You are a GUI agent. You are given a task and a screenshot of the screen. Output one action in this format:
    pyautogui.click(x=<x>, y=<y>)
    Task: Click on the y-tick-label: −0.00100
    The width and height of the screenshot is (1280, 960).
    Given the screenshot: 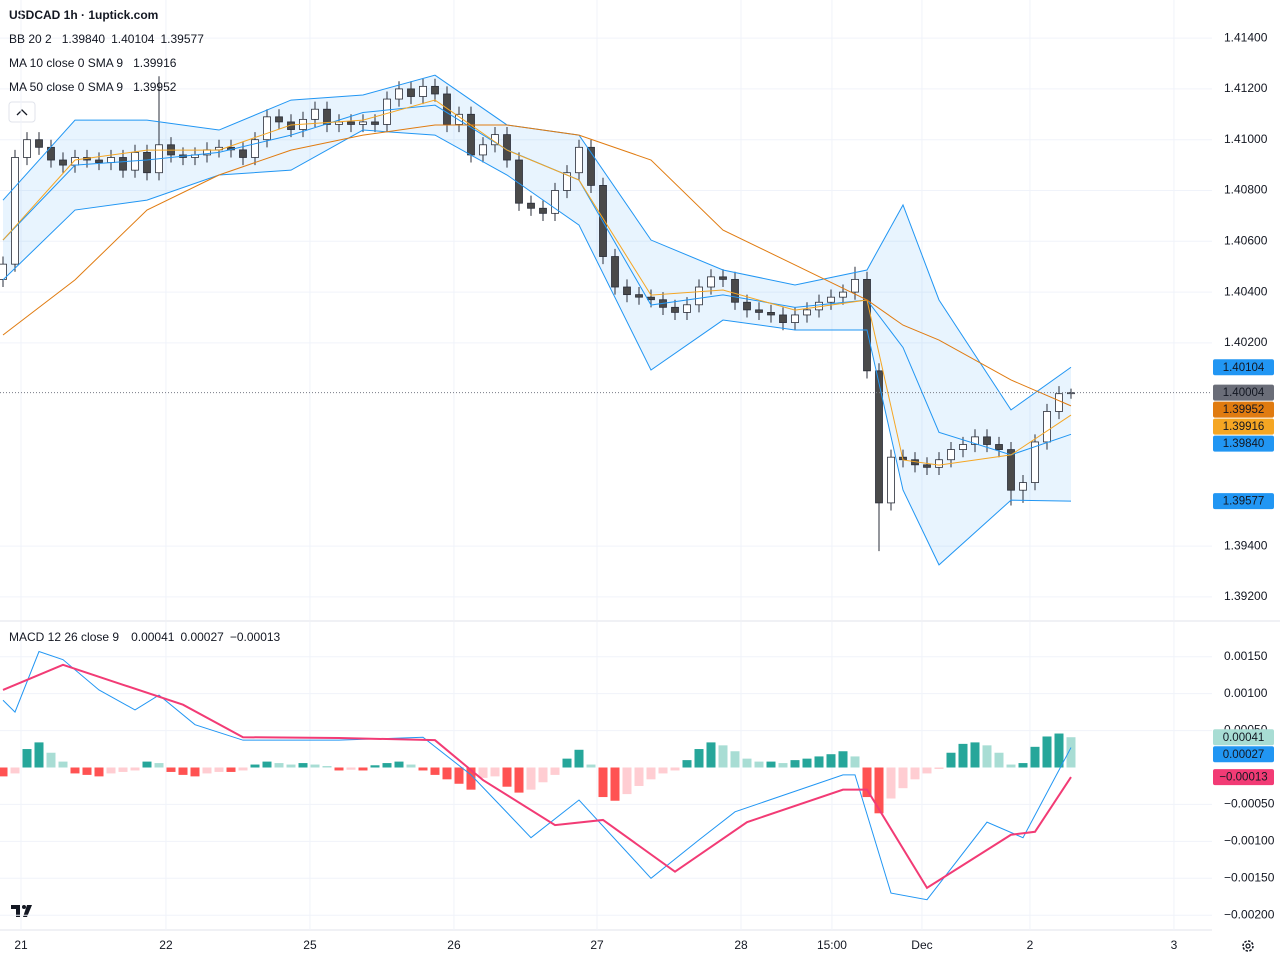 What is the action you would take?
    pyautogui.click(x=1249, y=841)
    